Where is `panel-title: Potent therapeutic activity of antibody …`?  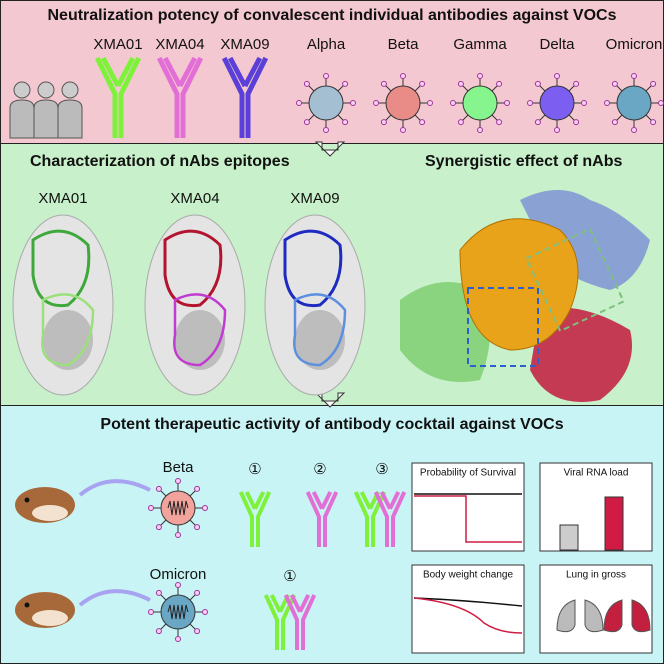
panel-title: Potent therapeutic activity of antibody … is located at coordinates (331, 424).